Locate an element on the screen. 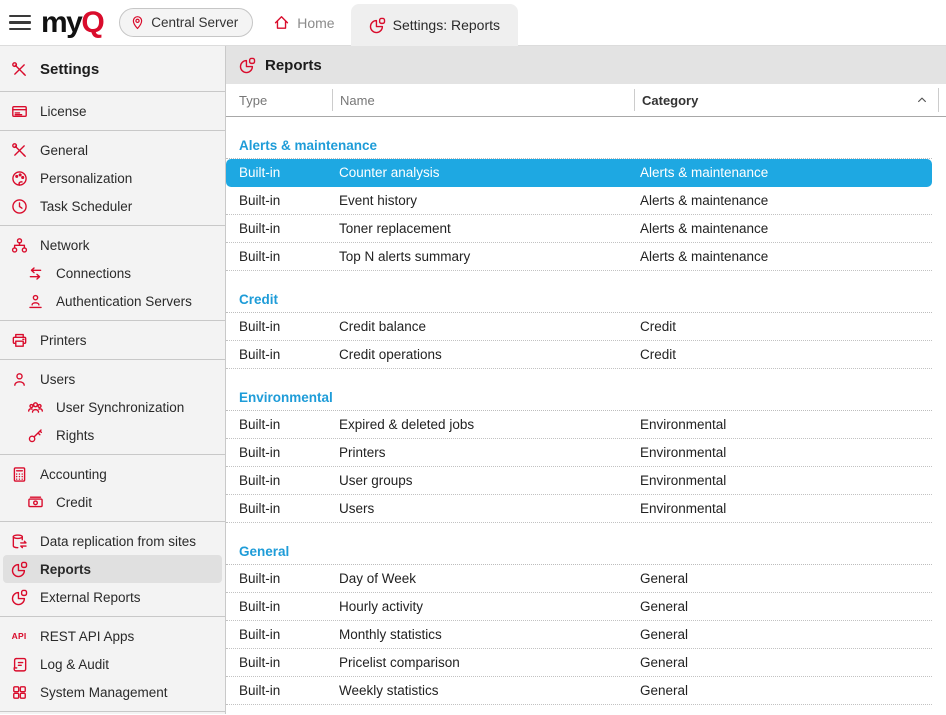  sidebar-item-authentication-servers: Authentication Servers is located at coordinates (112, 301).